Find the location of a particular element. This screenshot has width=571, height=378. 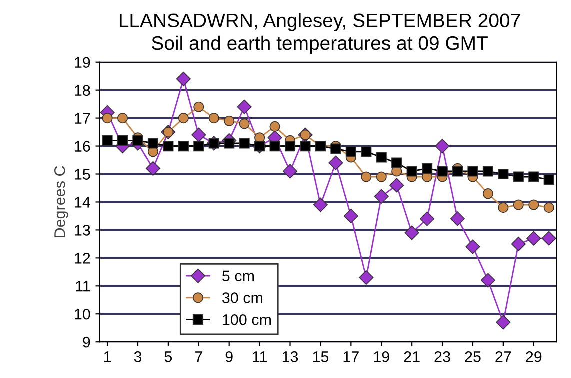

x-tick-label: 1 is located at coordinates (108, 357).